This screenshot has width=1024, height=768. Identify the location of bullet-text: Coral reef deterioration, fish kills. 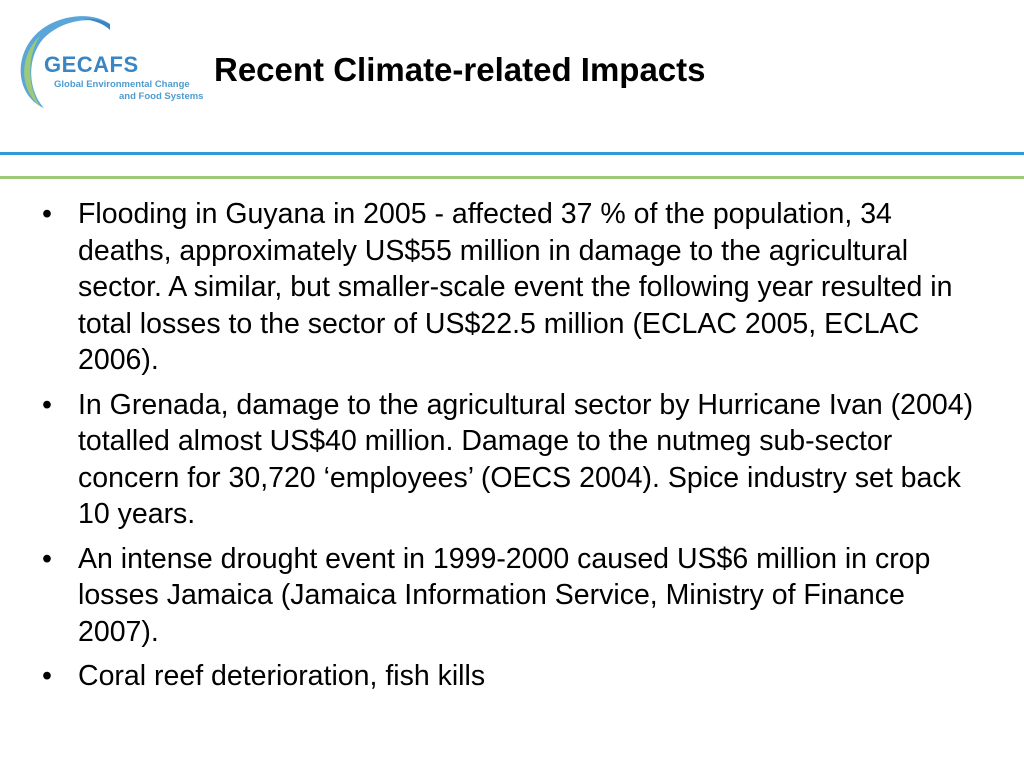
(282, 676).